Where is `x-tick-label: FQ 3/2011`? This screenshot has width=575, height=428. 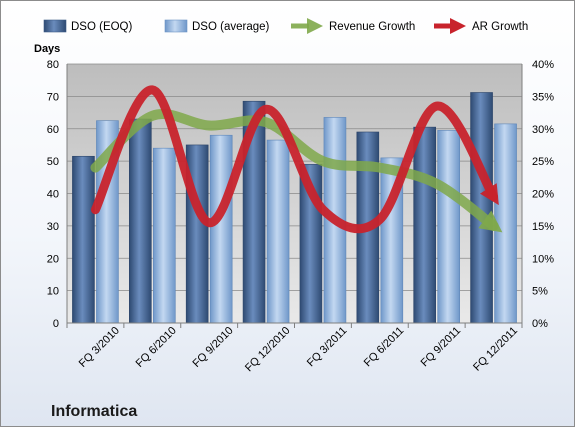 x-tick-label: FQ 3/2011 is located at coordinates (327, 347).